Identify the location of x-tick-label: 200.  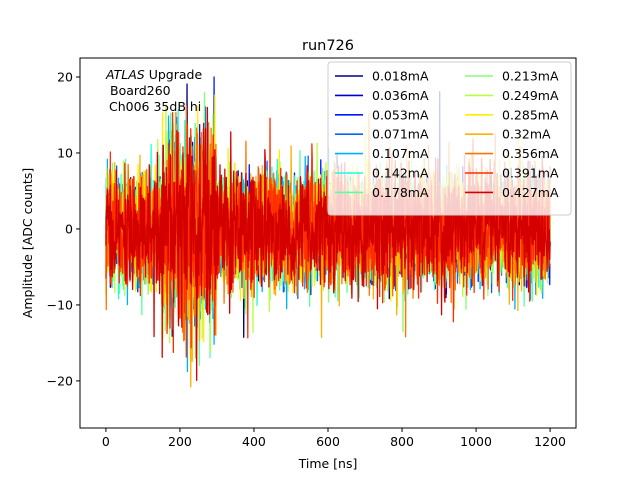
(180, 441).